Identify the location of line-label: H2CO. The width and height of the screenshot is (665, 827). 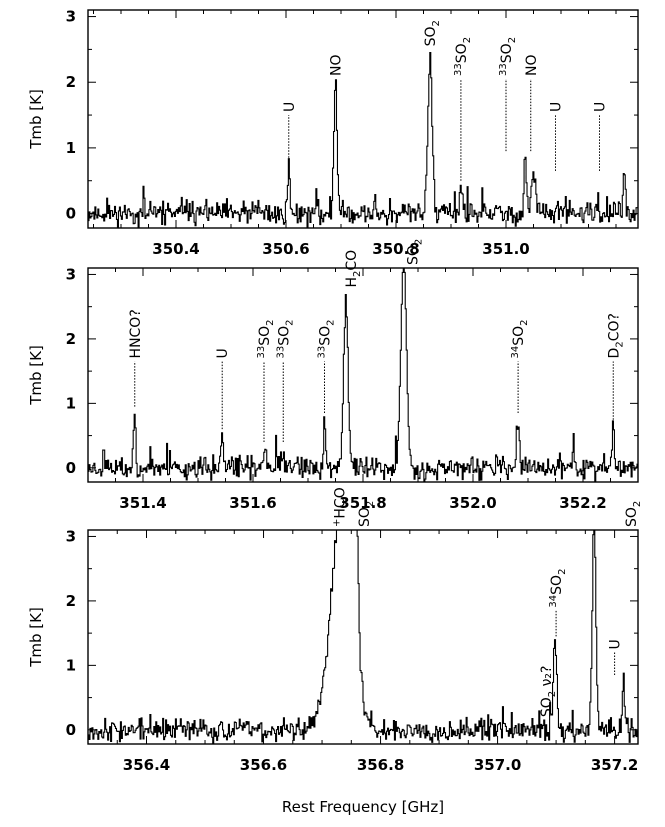
(353, 269).